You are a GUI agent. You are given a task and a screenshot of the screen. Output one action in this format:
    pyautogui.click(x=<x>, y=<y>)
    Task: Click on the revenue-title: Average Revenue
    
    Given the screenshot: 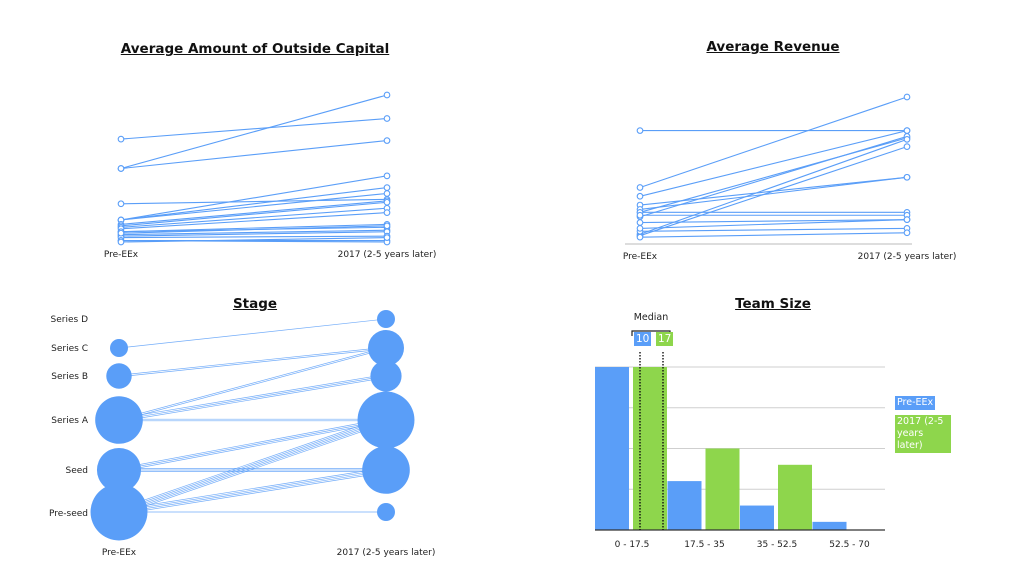 What is the action you would take?
    pyautogui.click(x=773, y=47)
    